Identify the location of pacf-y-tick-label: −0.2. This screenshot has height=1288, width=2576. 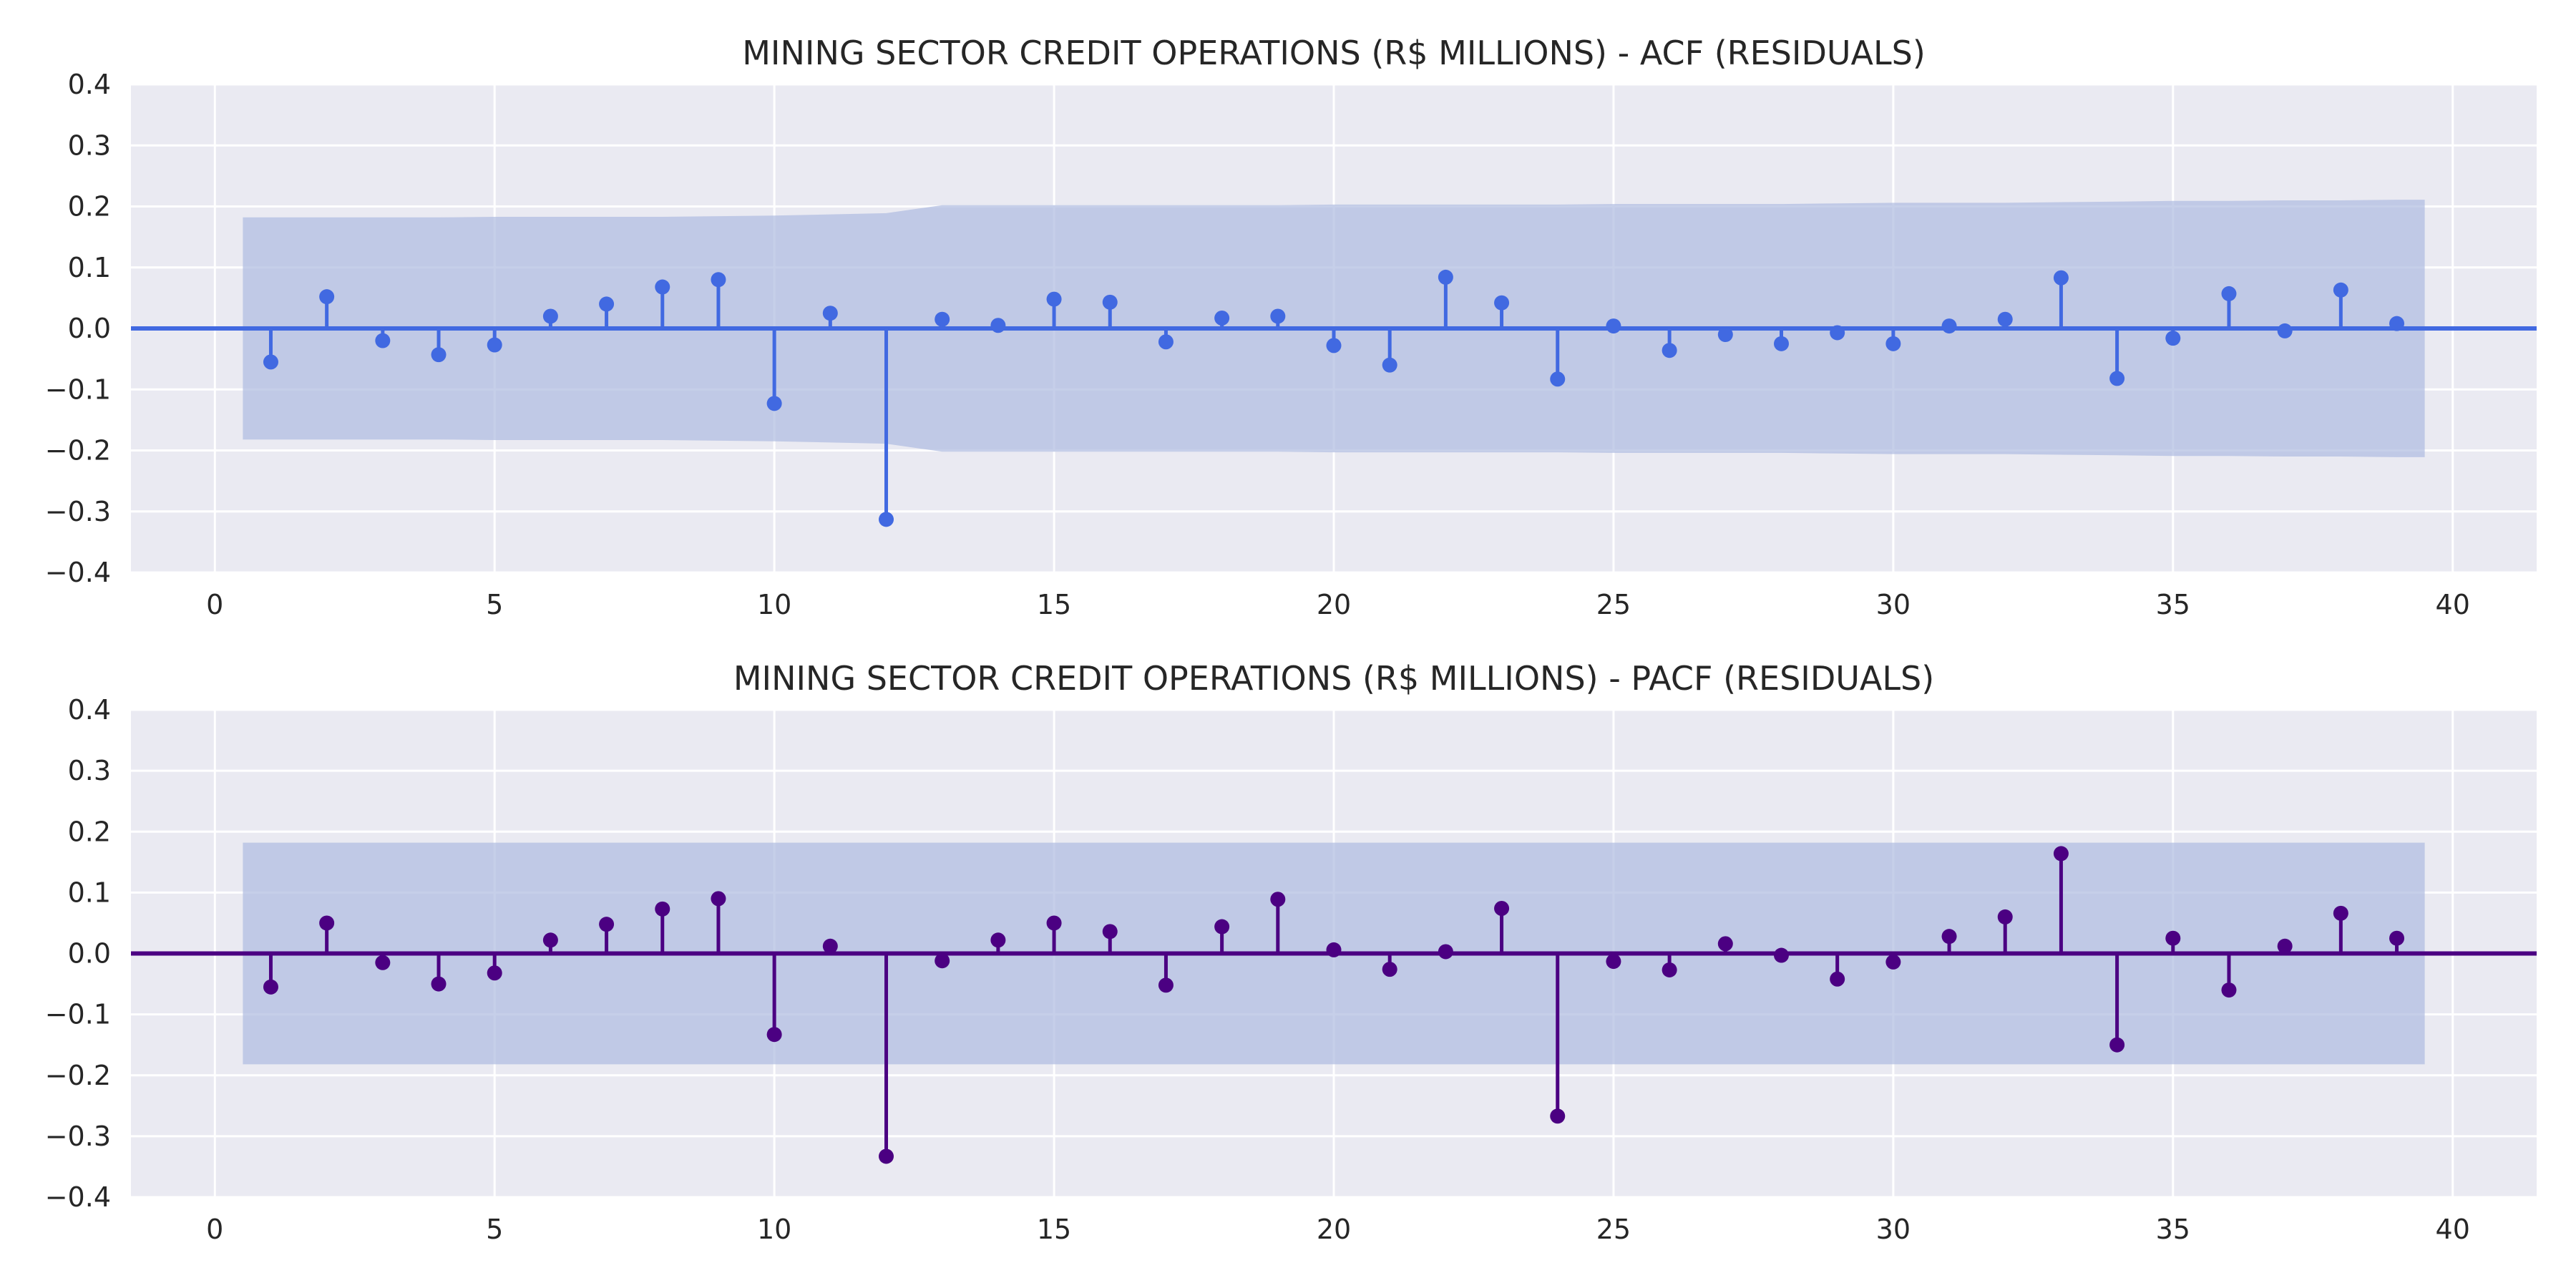
(78, 1075).